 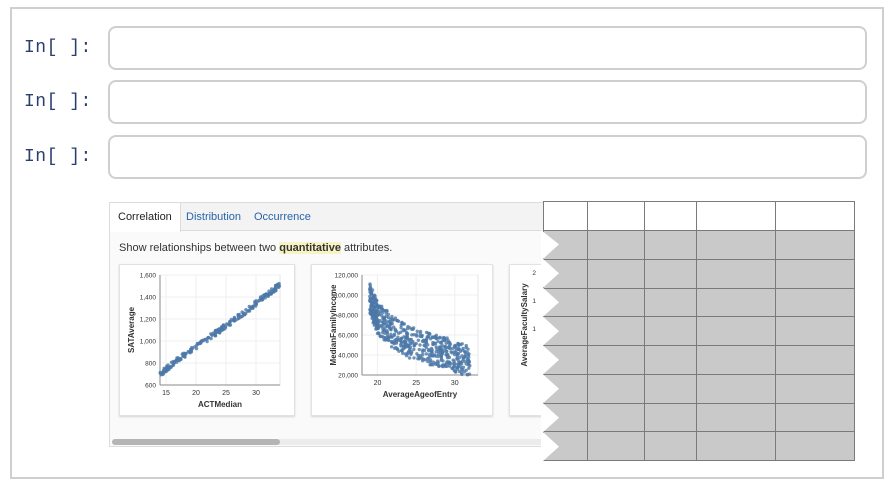 What do you see at coordinates (214, 217) in the screenshot?
I see `tab-distribution: Distribution` at bounding box center [214, 217].